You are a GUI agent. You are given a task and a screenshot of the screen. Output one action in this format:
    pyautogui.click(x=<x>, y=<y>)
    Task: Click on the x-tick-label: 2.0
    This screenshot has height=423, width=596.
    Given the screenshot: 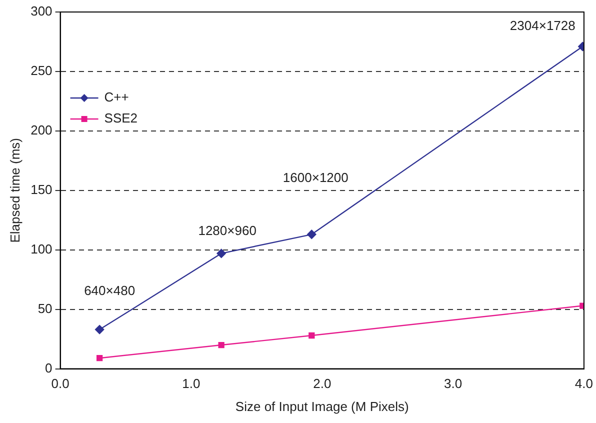 What is the action you would take?
    pyautogui.click(x=322, y=384)
    